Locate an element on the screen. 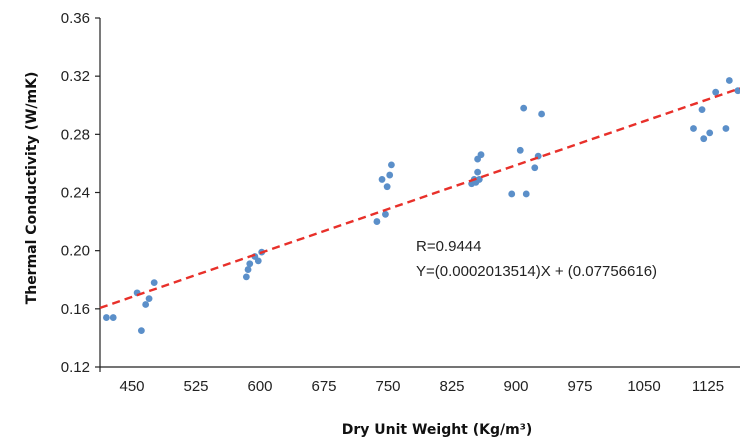 The width and height of the screenshot is (740, 443). x-tick-label: 525 is located at coordinates (195, 386).